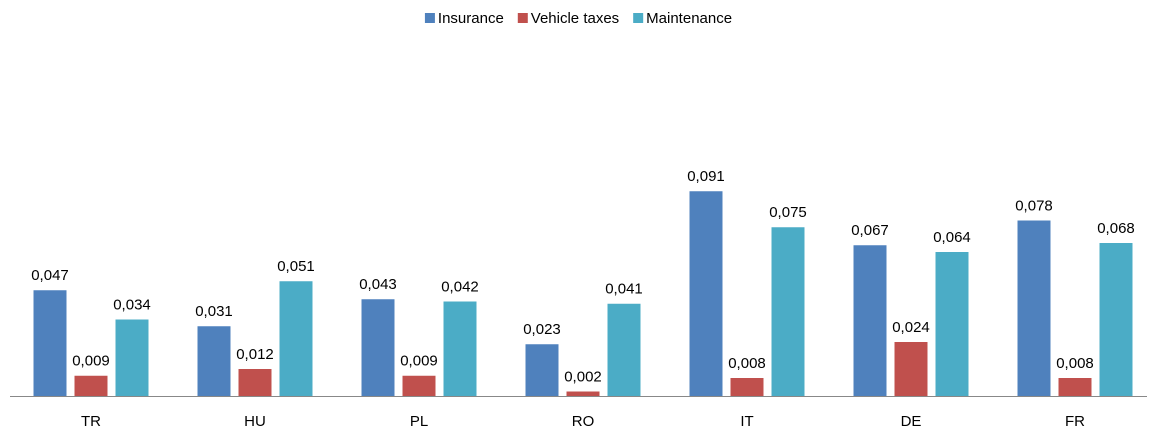 This screenshot has height=433, width=1157. Describe the element at coordinates (911, 421) in the screenshot. I see `x-tick-label: DE` at that location.